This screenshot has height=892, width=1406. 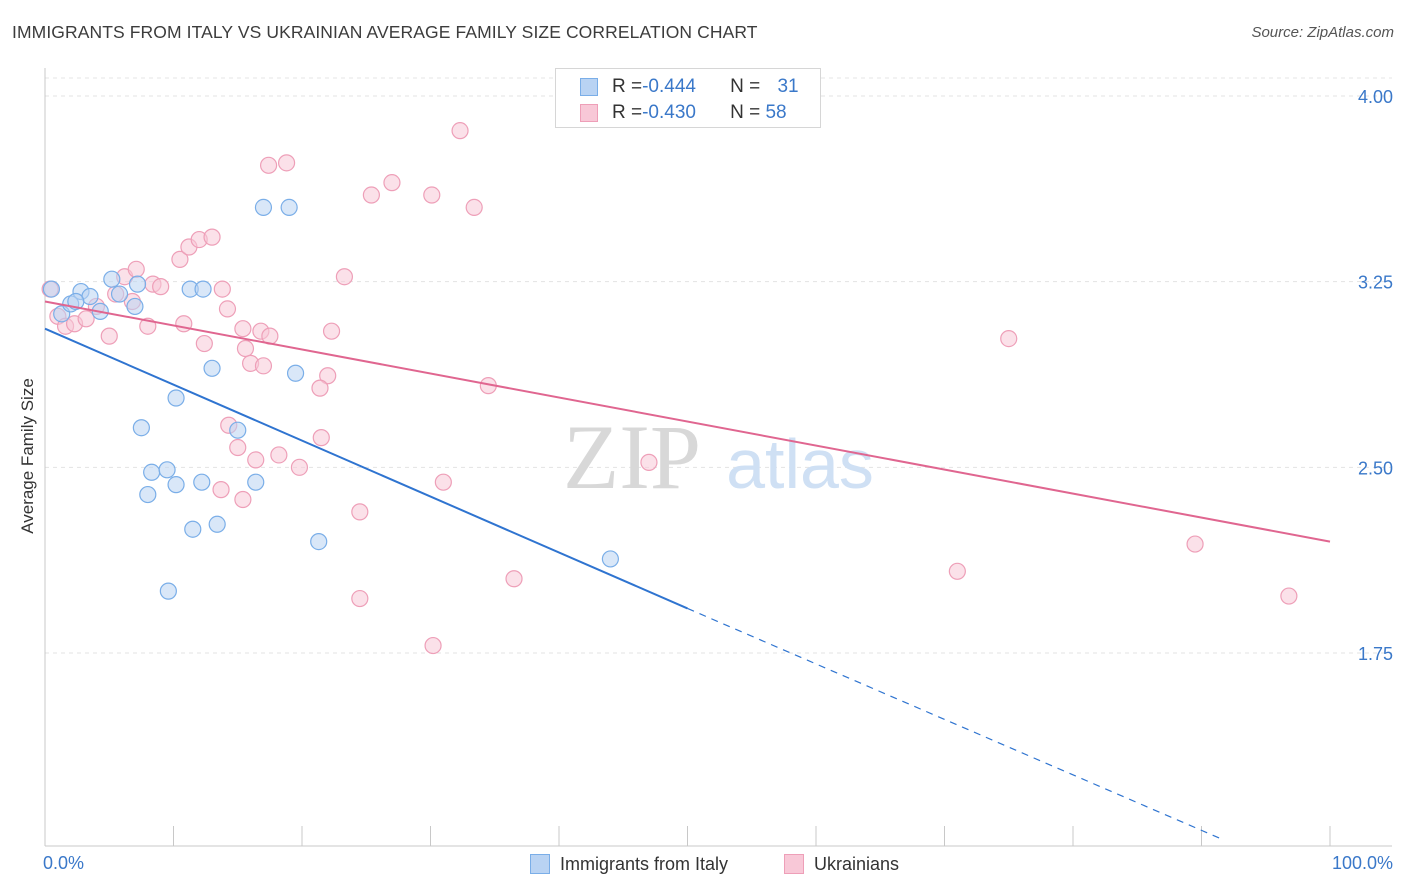 What do you see at coordinates (669, 112) in the screenshot?
I see `legend-r-value: -0.430` at bounding box center [669, 112].